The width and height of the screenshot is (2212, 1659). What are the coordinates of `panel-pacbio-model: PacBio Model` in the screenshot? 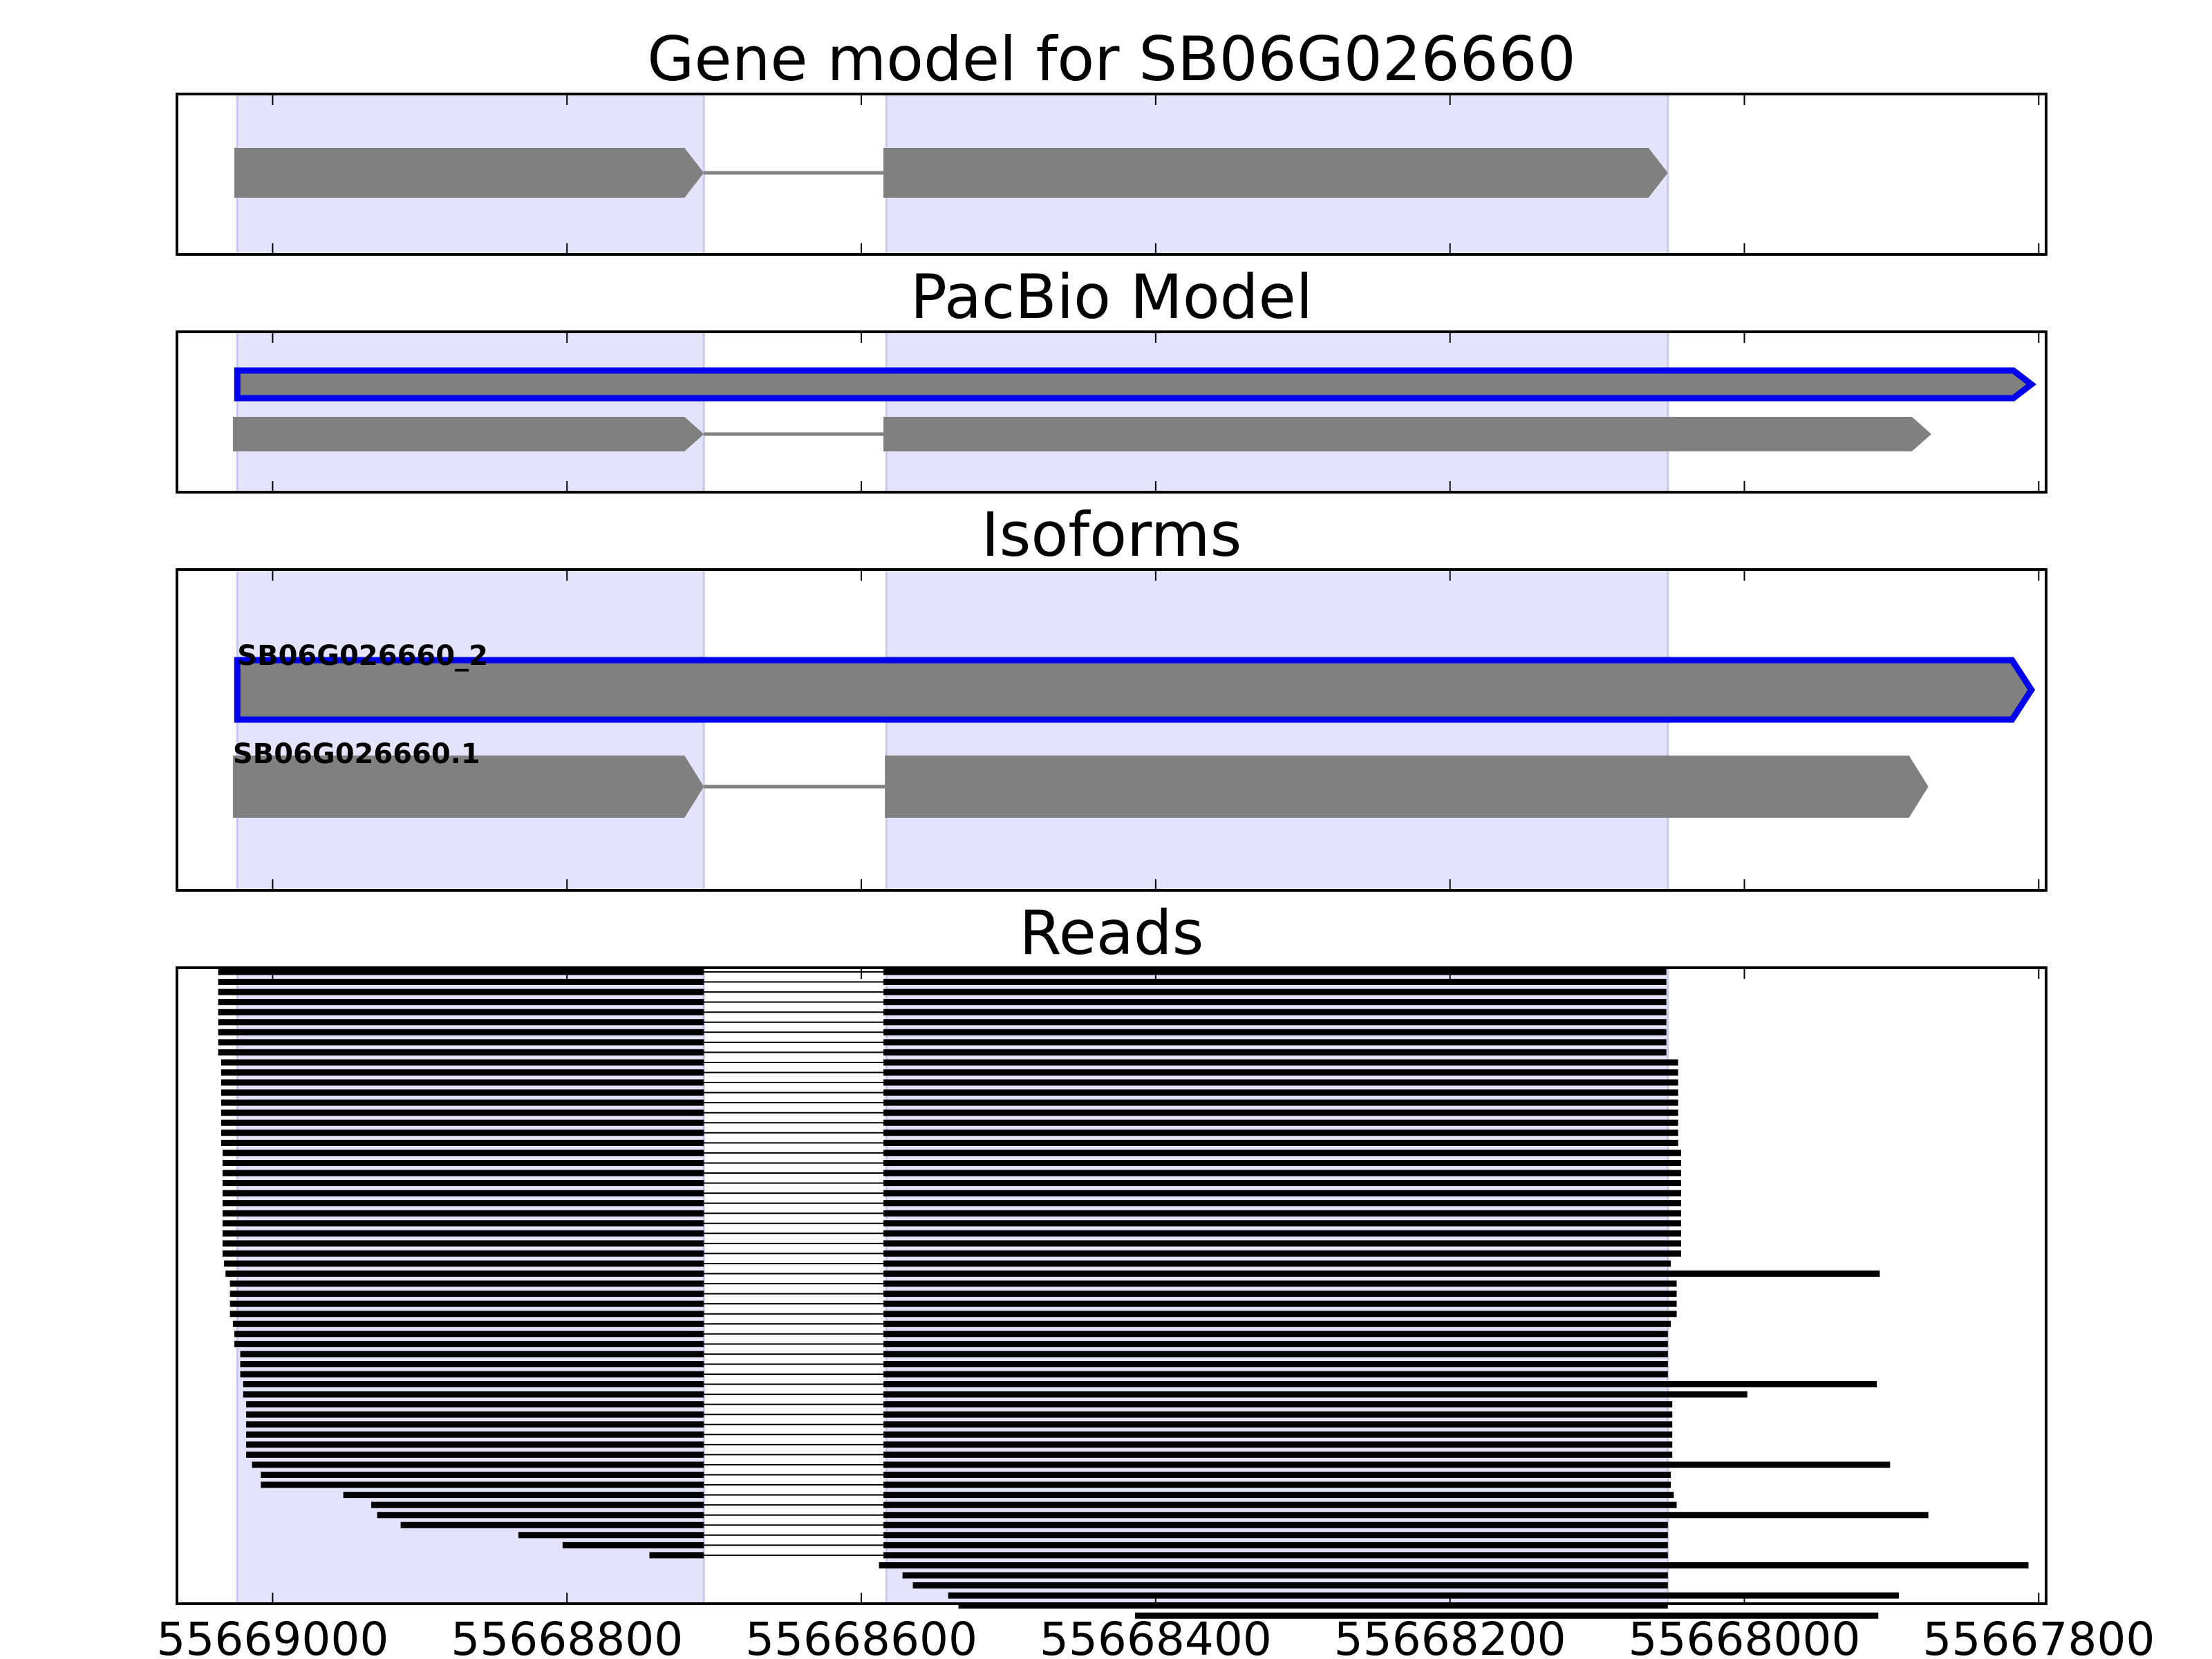 It's located at (1111, 378).